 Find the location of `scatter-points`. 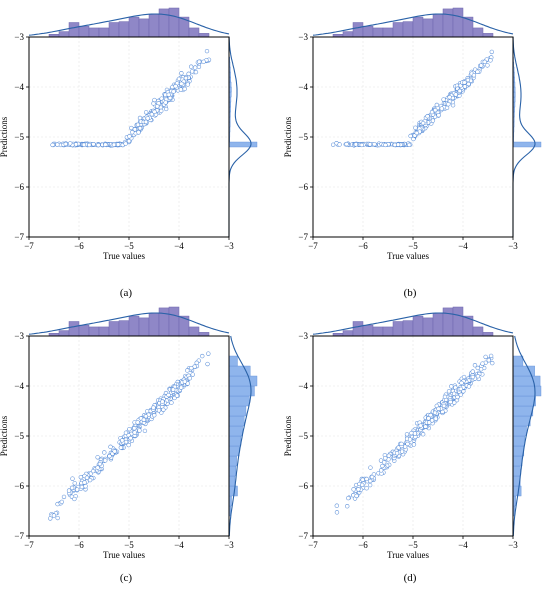

scatter-points is located at coordinates (414, 434).